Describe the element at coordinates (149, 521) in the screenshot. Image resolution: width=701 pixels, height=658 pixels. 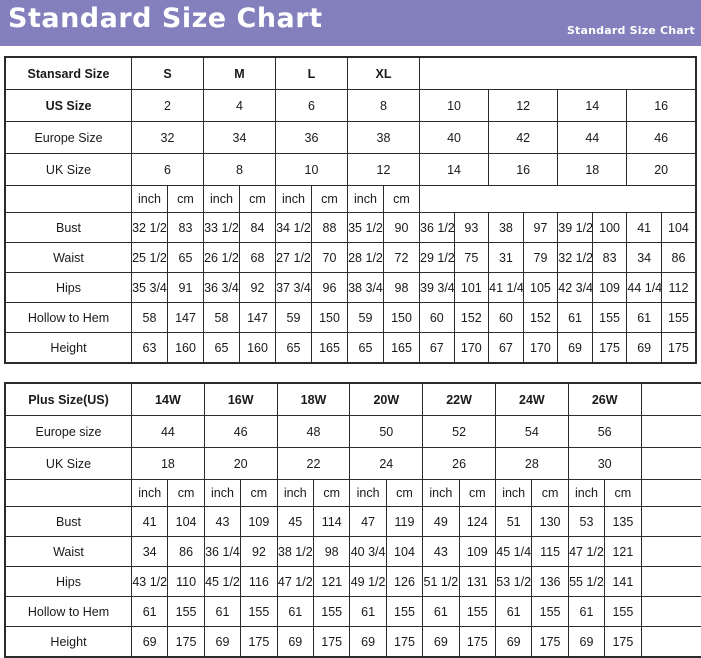
I see `measurement-value: 41` at that location.